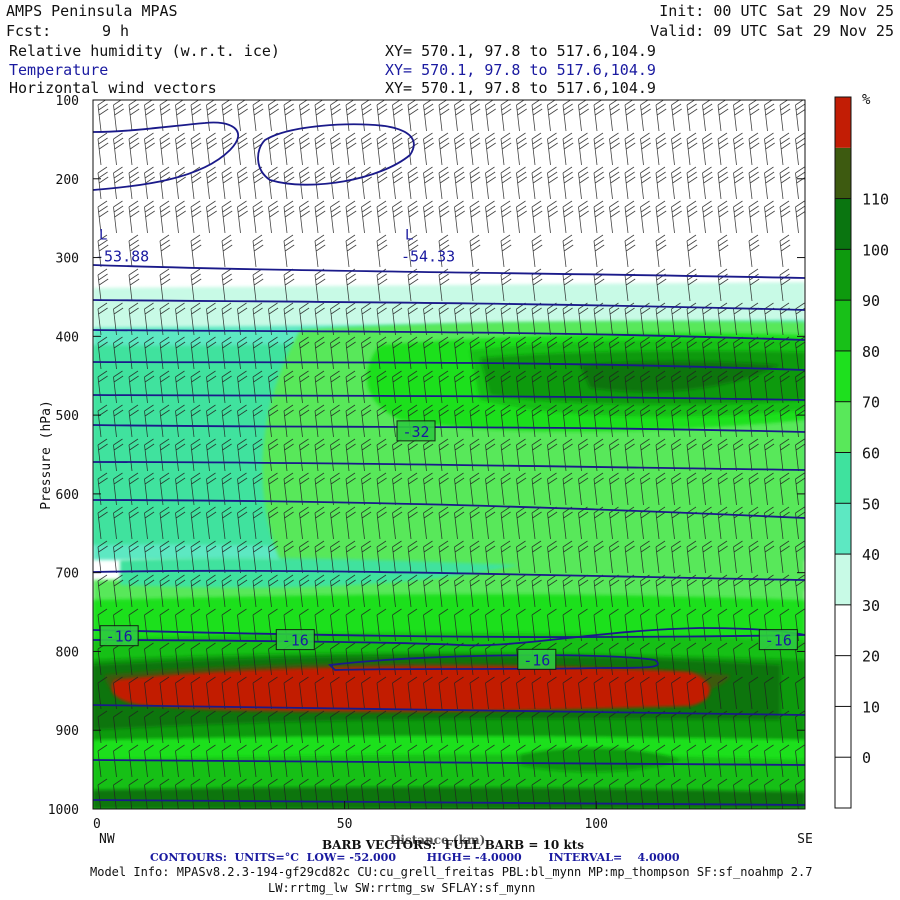 This screenshot has width=900, height=900. What do you see at coordinates (871, 707) in the screenshot?
I see `colorbar-tick-label: 10` at bounding box center [871, 707].